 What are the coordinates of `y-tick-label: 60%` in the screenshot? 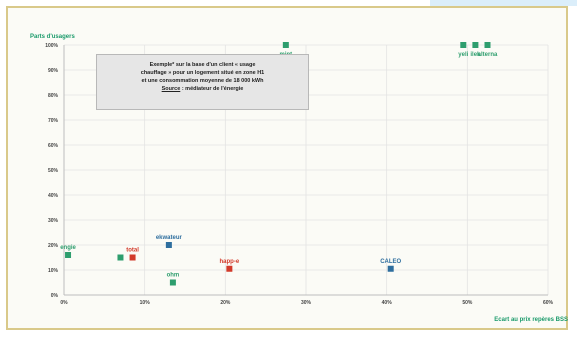 It's located at (53, 146).